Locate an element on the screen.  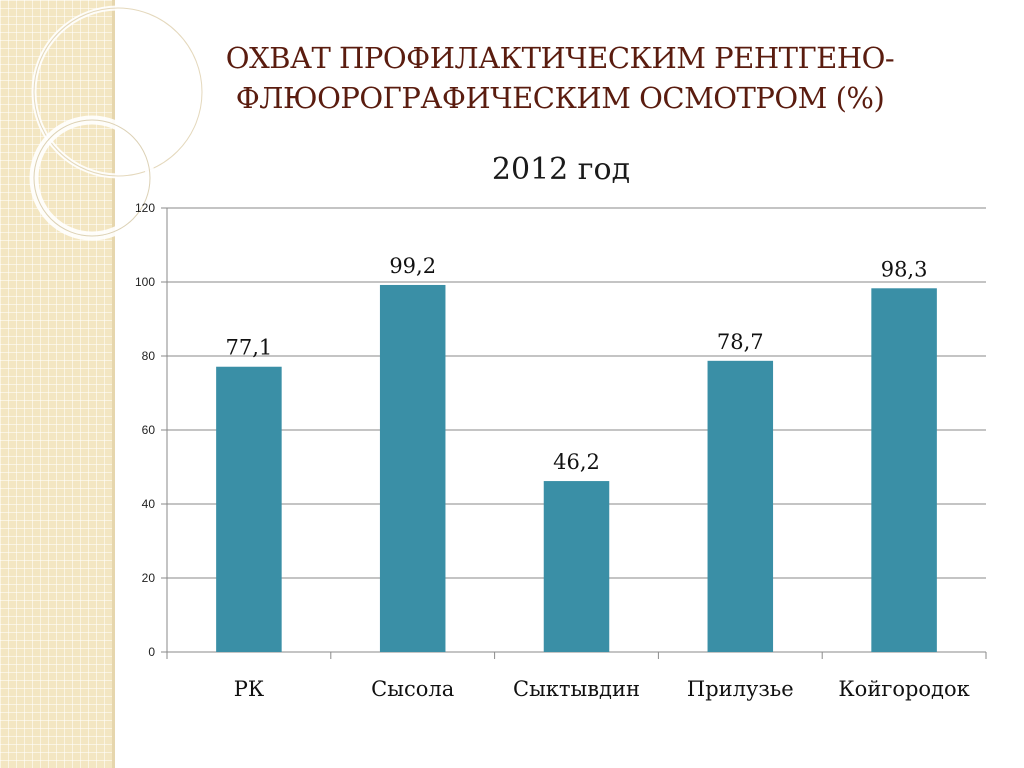
data-label: 99,2 is located at coordinates (412, 266).